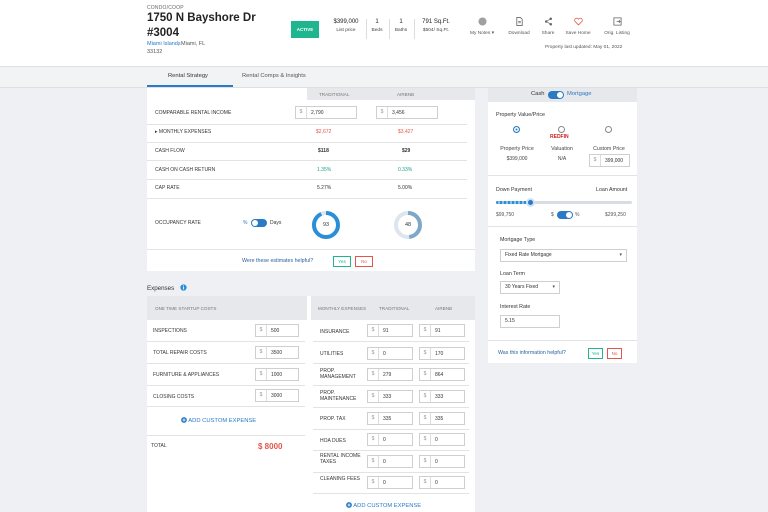  What do you see at coordinates (159, 446) in the screenshot?
I see `total-label: TOTAL` at bounding box center [159, 446].